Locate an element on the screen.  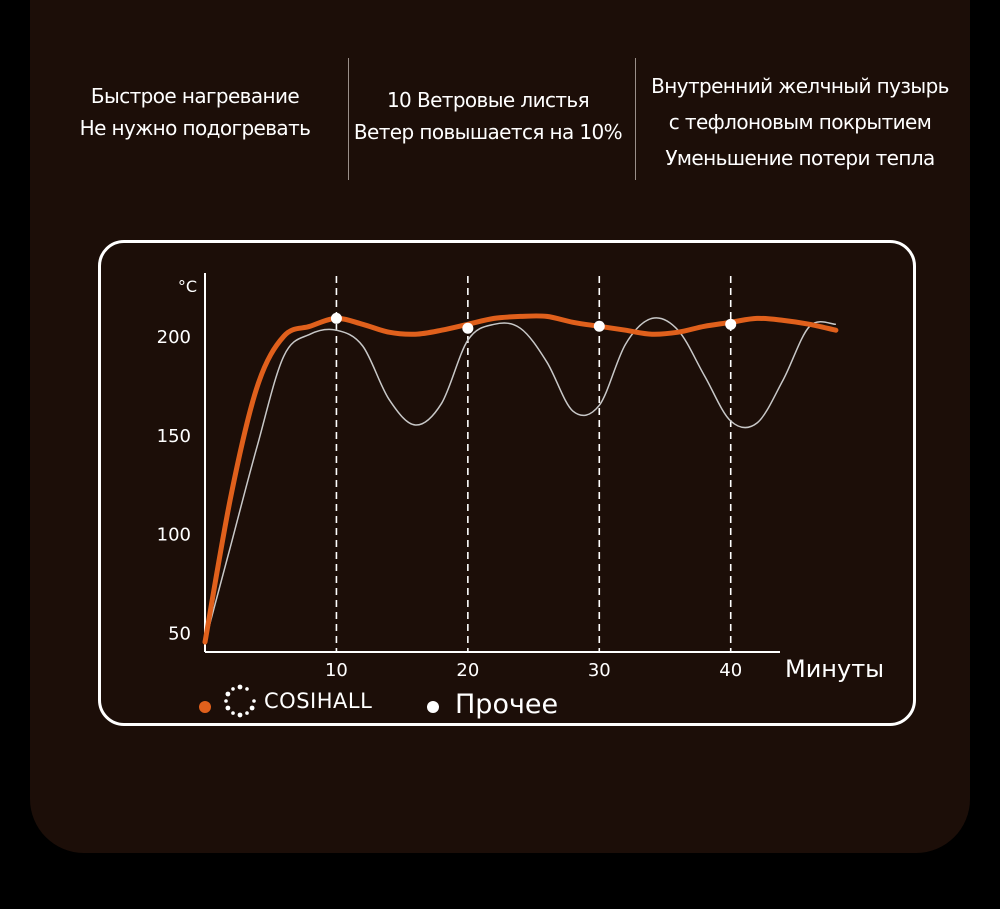
y-tick-label: 200 is located at coordinates (174, 337).